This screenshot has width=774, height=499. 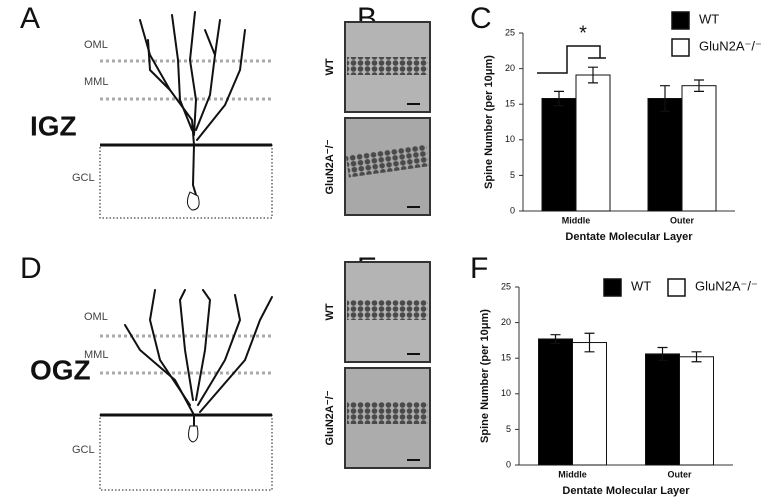 I want to click on panel-label: F, so click(x=479, y=268).